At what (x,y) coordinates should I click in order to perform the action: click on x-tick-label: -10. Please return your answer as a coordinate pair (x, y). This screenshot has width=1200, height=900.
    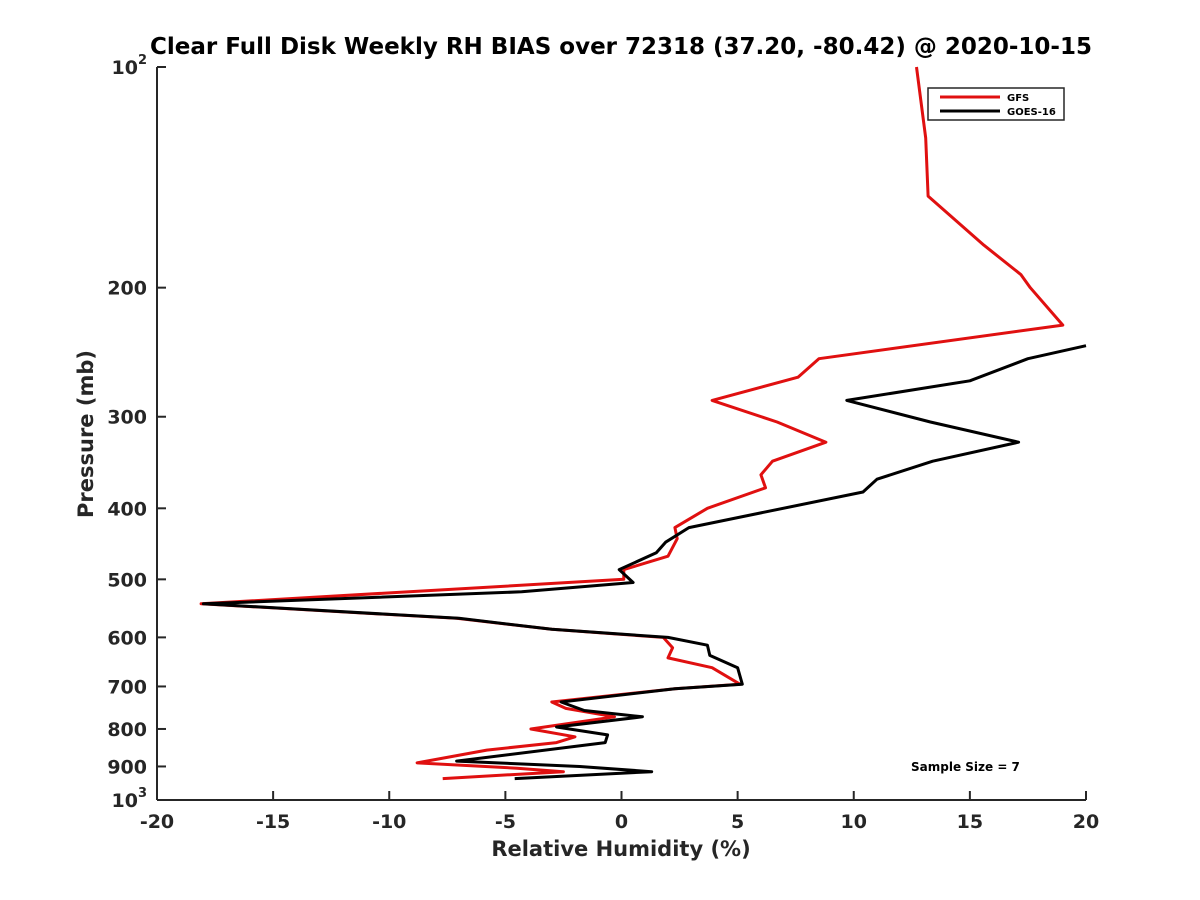
    Looking at the image, I should click on (389, 822).